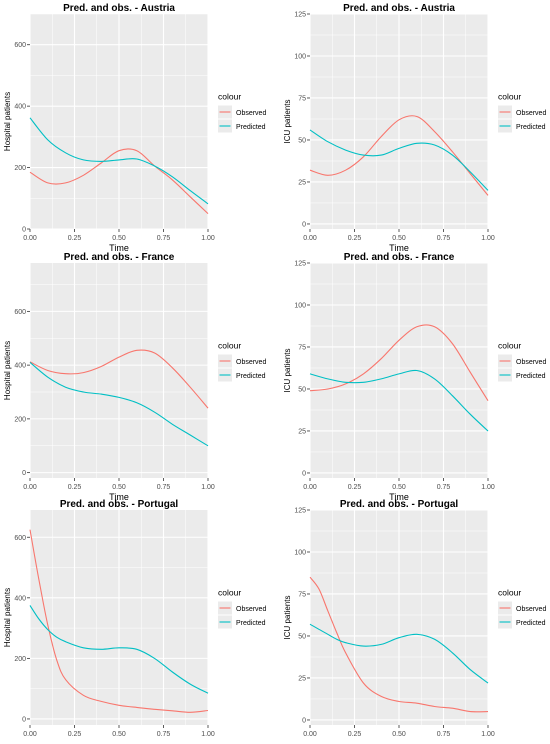 The image size is (550, 744). I want to click on chart-title: Pred. and obs. - France, so click(119, 257).